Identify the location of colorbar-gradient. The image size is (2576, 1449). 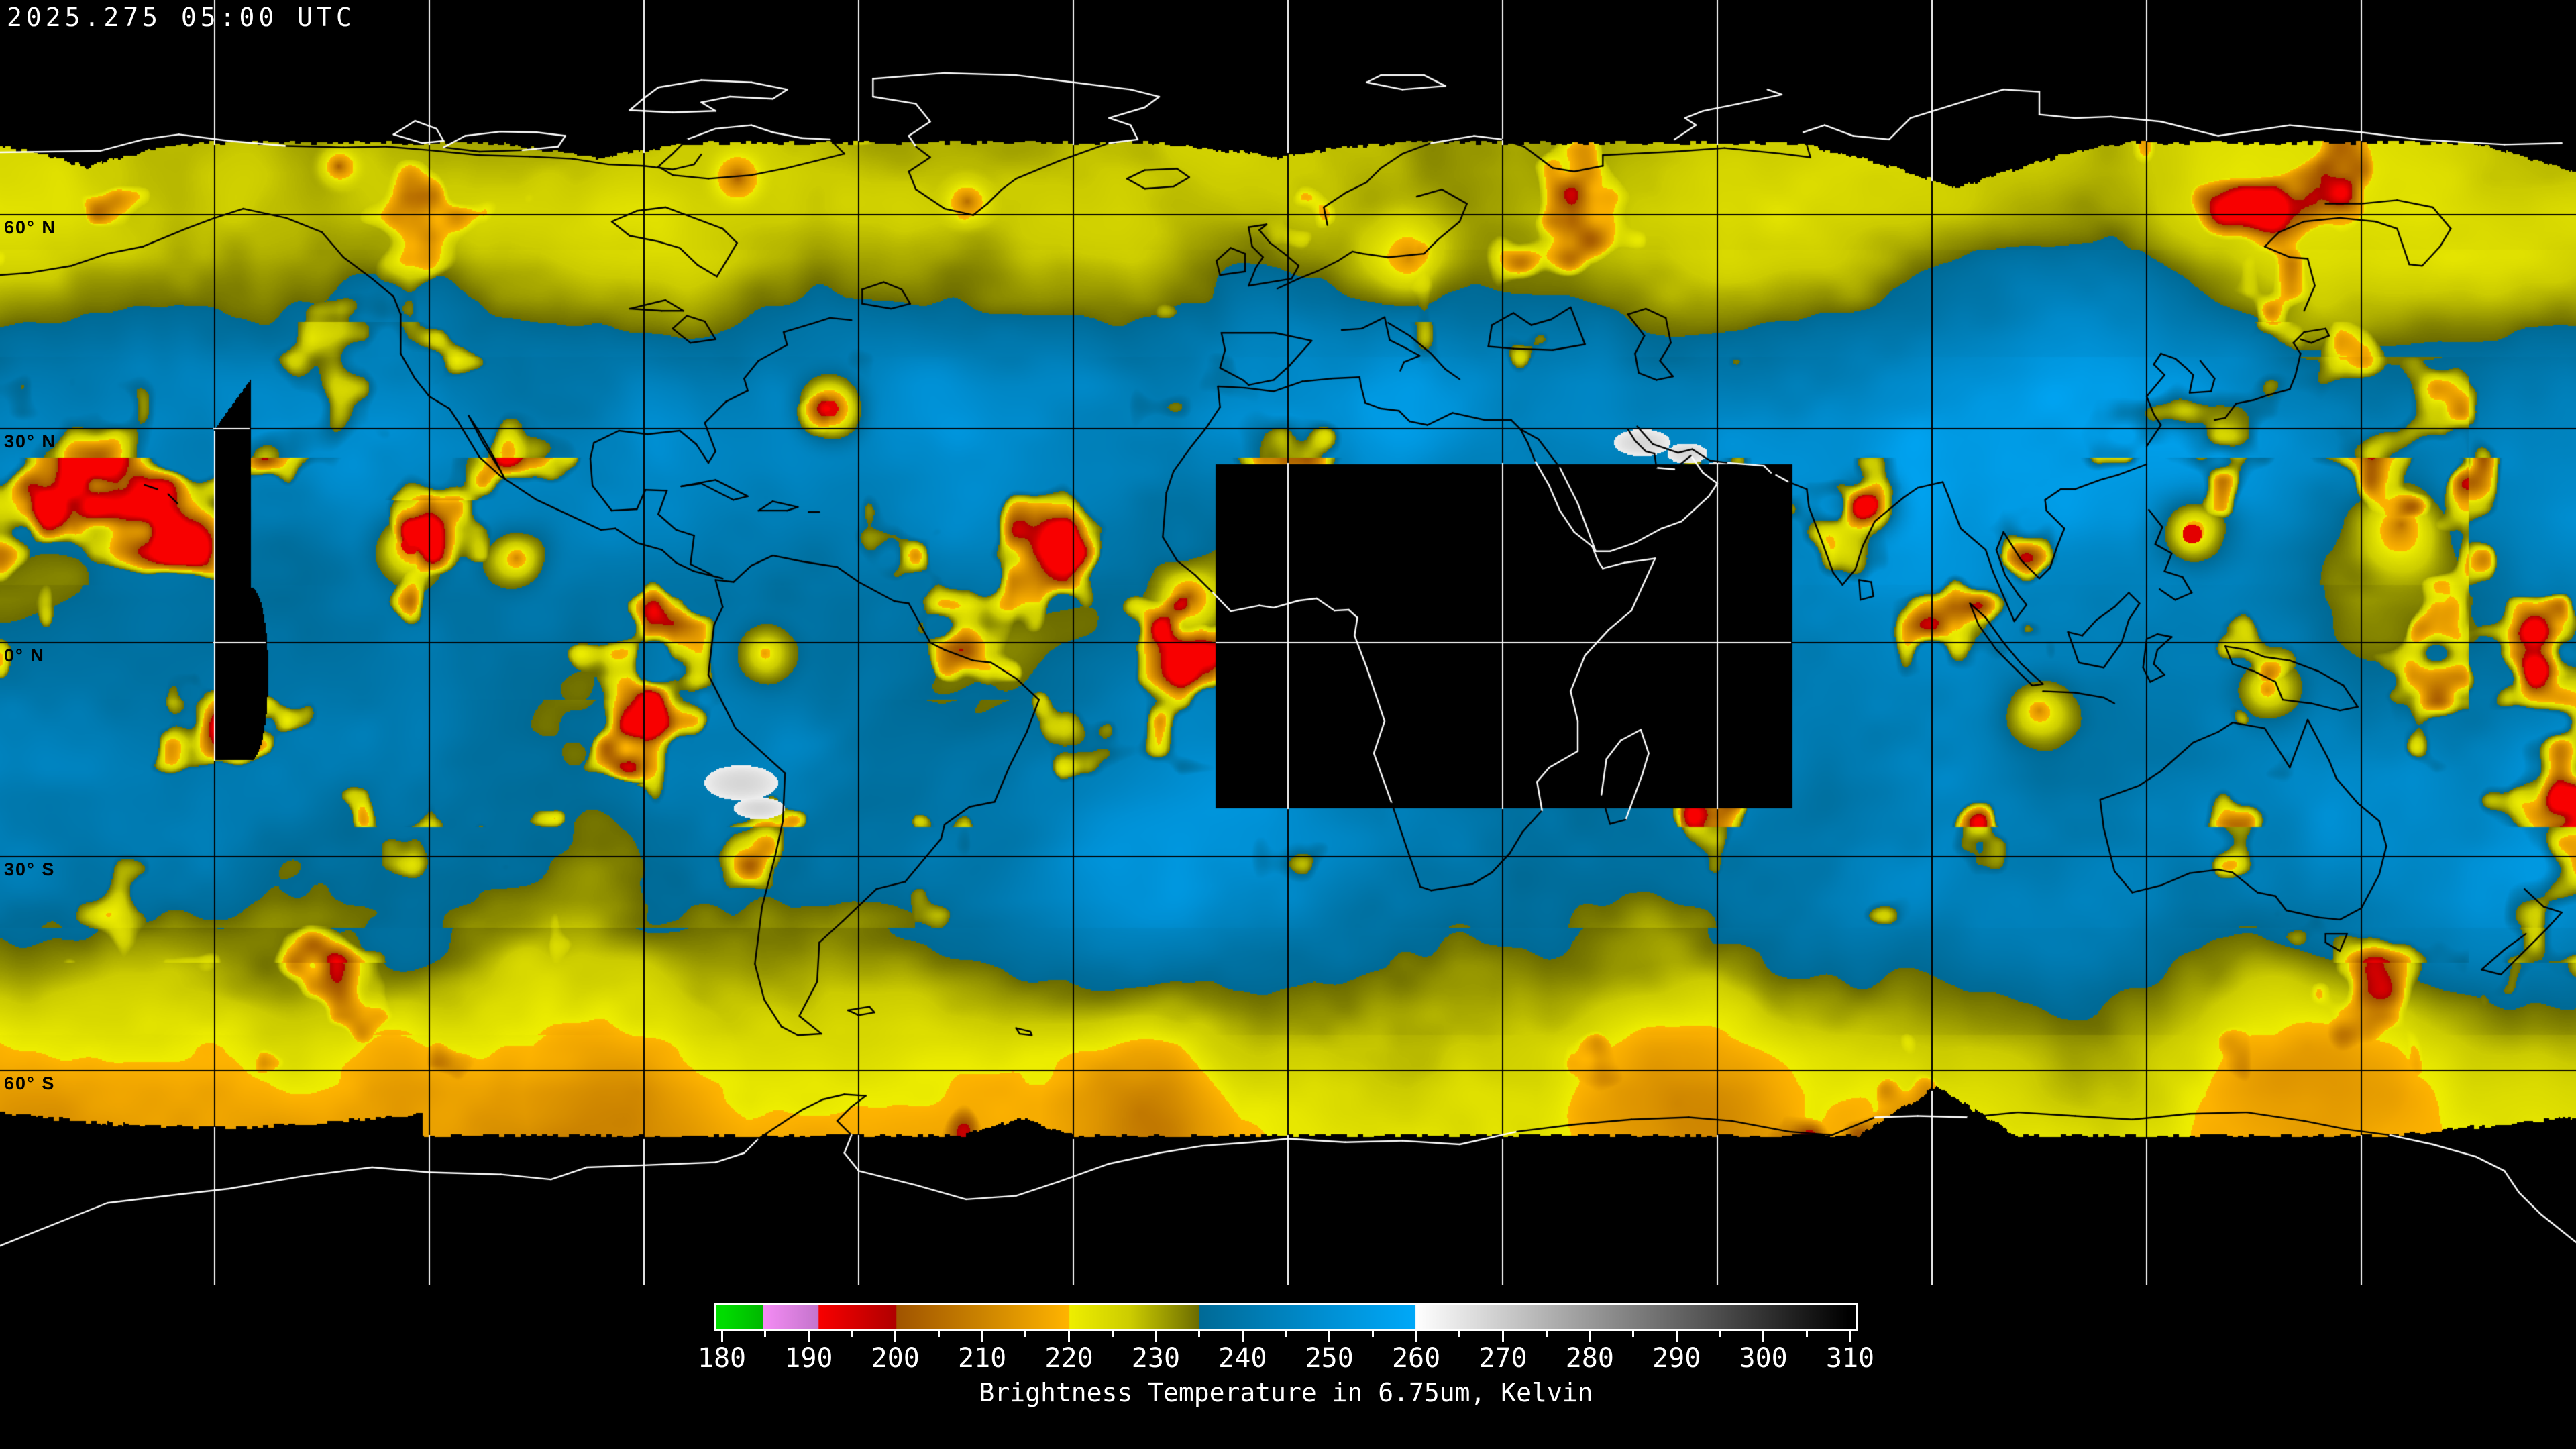
(1286, 1317).